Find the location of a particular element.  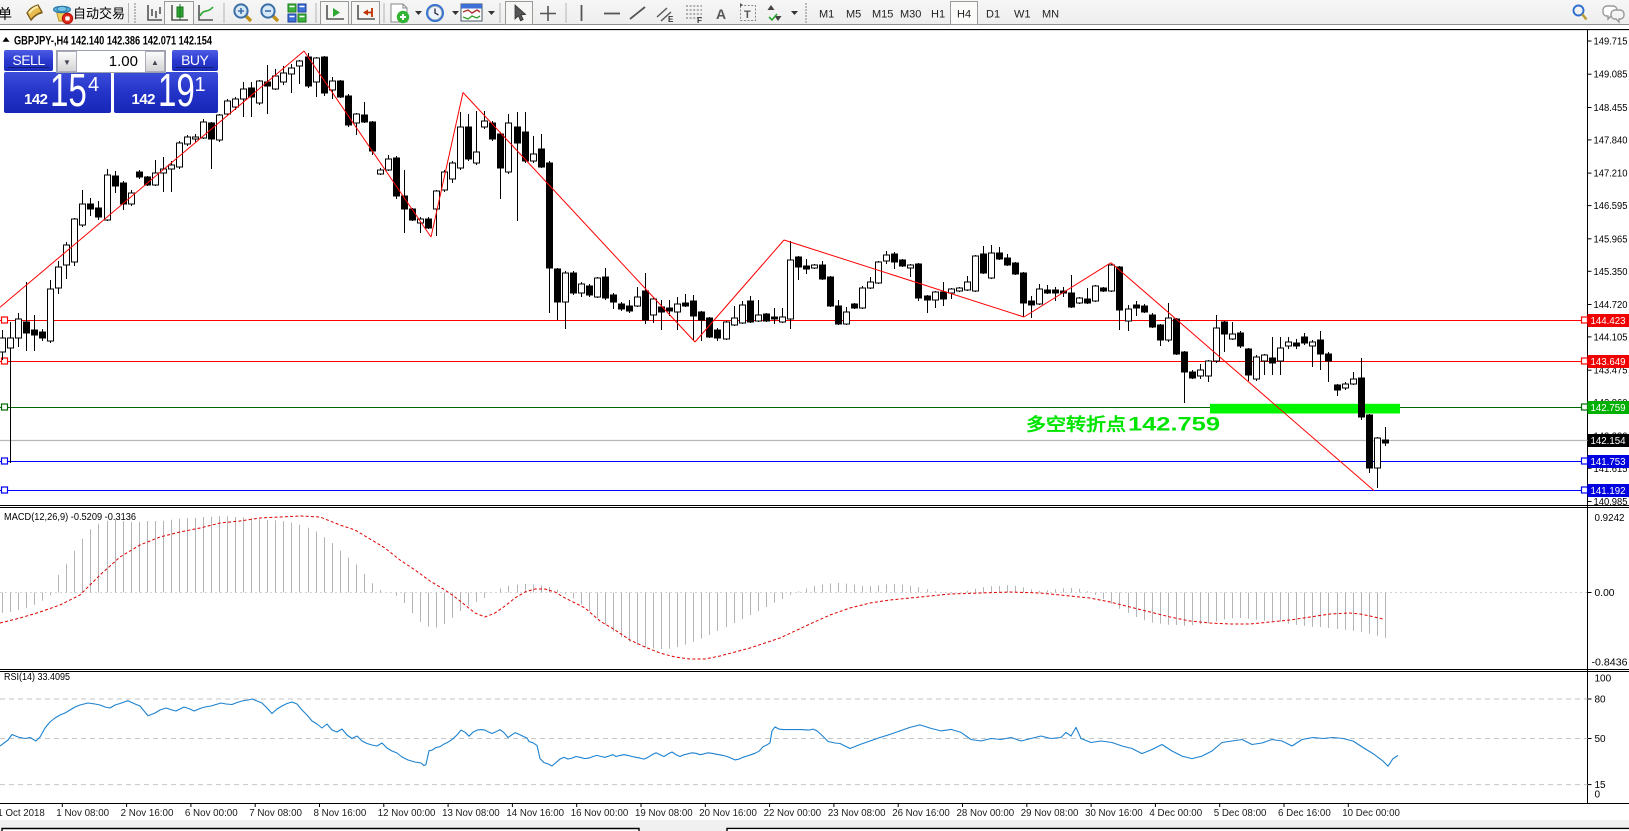

svg-text: 143.475 is located at coordinates (1611, 371).